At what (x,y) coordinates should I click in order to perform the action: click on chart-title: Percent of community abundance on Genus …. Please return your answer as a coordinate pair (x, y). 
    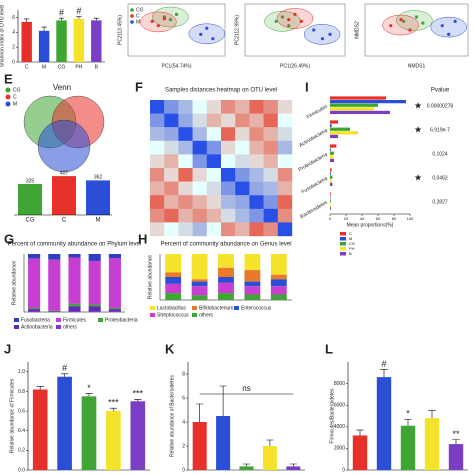
    Looking at the image, I should click on (225, 245).